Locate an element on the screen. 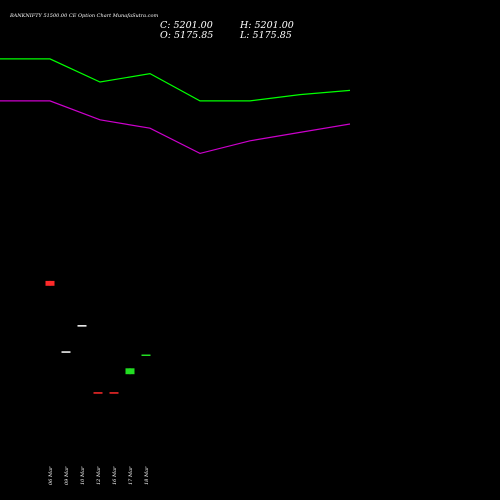 This screenshot has height=500, width=500. date-label: 17 Mar is located at coordinates (131, 475).